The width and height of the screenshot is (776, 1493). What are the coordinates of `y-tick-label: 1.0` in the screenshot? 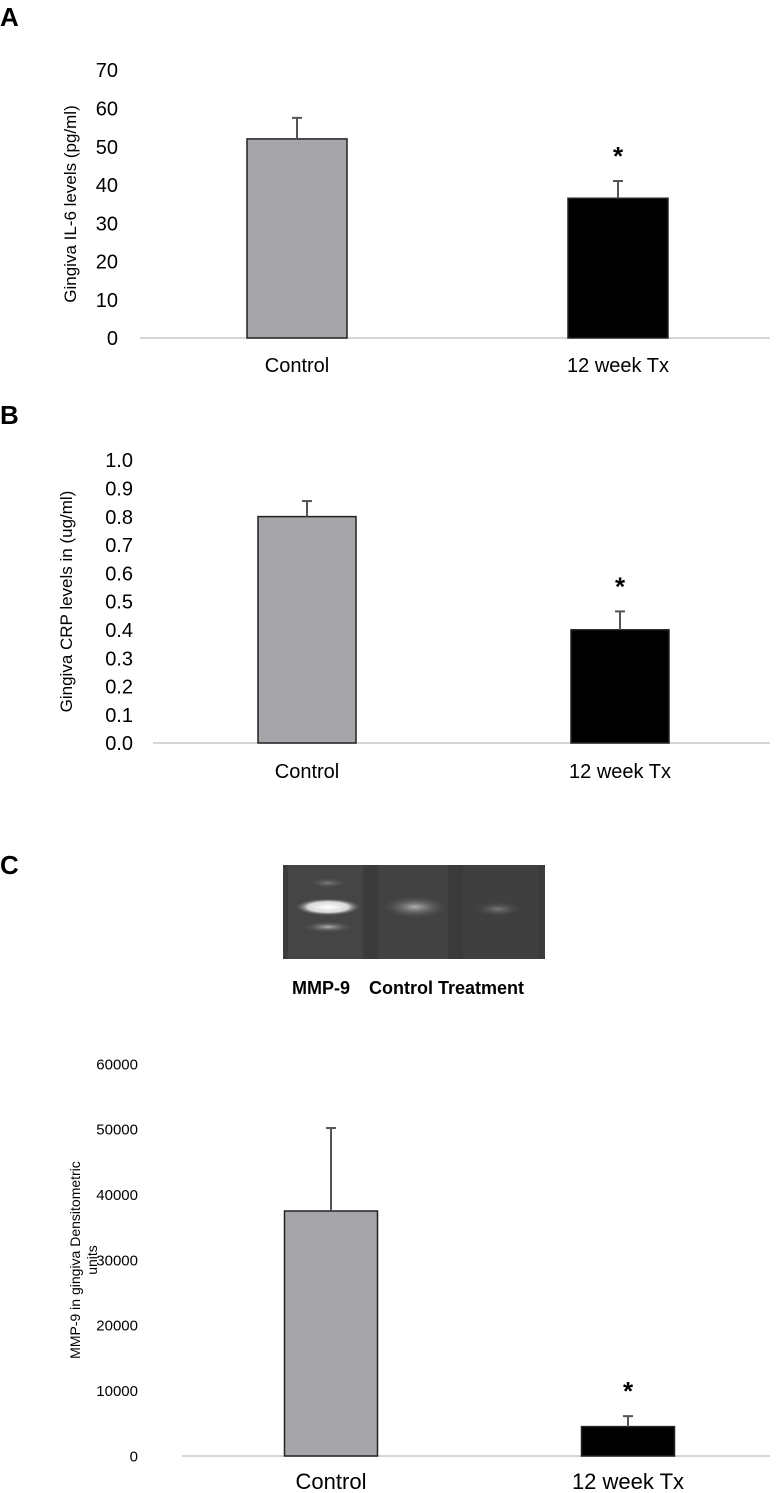 It's located at (119, 461).